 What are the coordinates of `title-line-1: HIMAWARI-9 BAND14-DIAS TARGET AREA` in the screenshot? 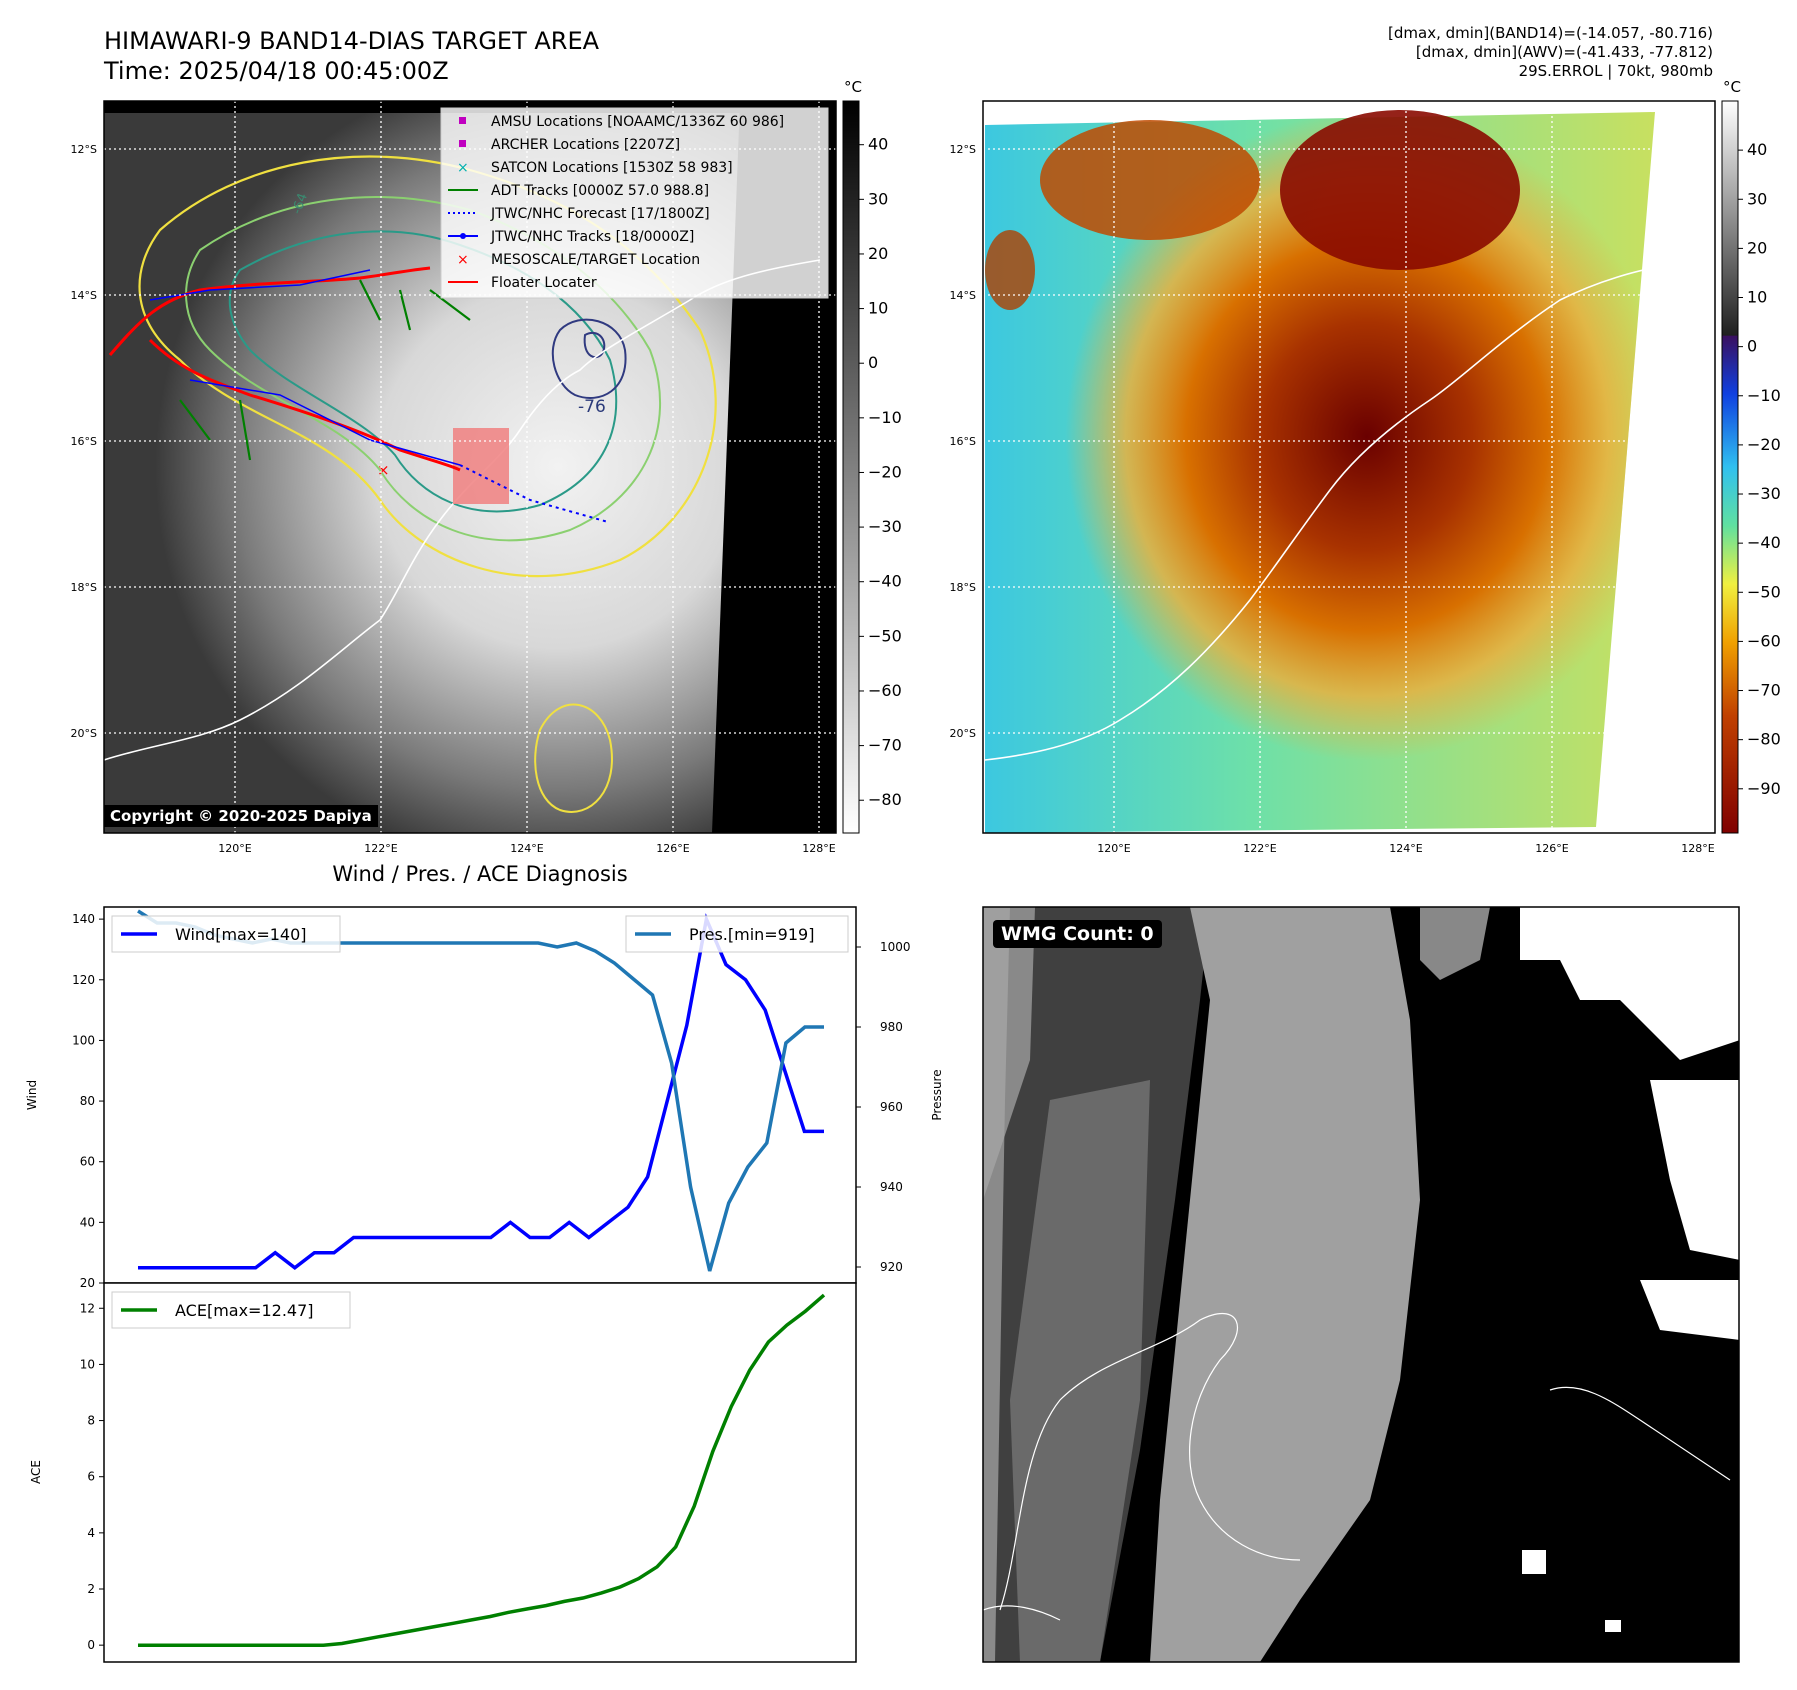 It's located at (352, 41).